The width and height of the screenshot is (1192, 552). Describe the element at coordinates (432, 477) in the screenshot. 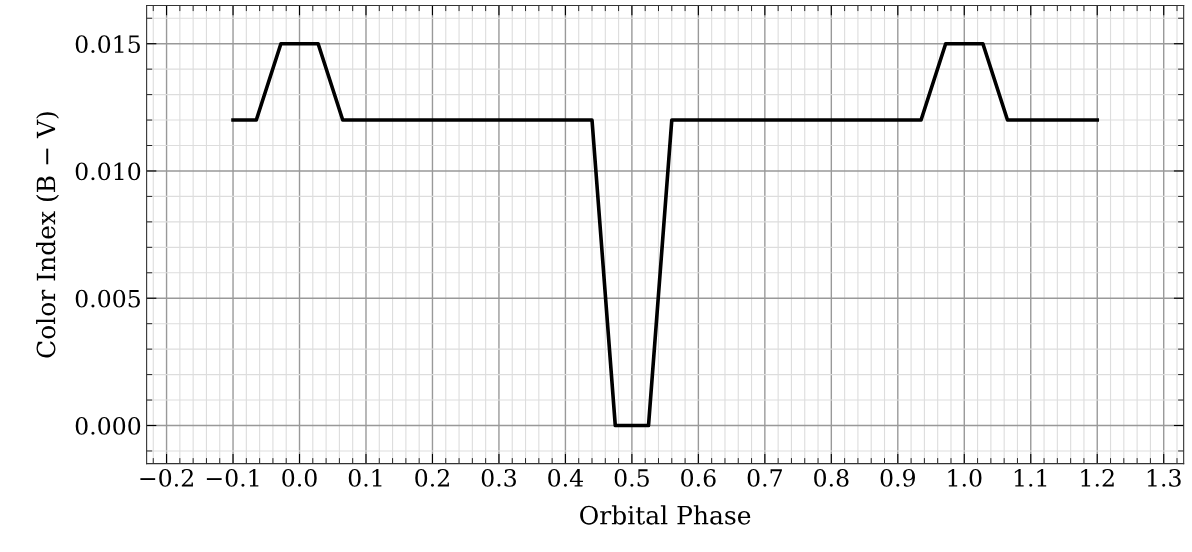

I see `x-tick-label: 0.2` at that location.